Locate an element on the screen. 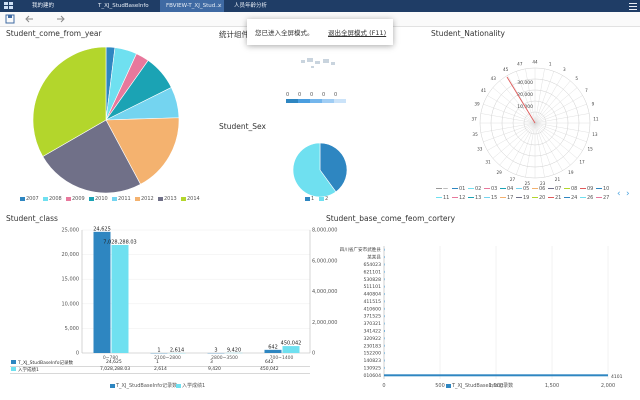  legend-item: 2007 is located at coordinates (29, 199).